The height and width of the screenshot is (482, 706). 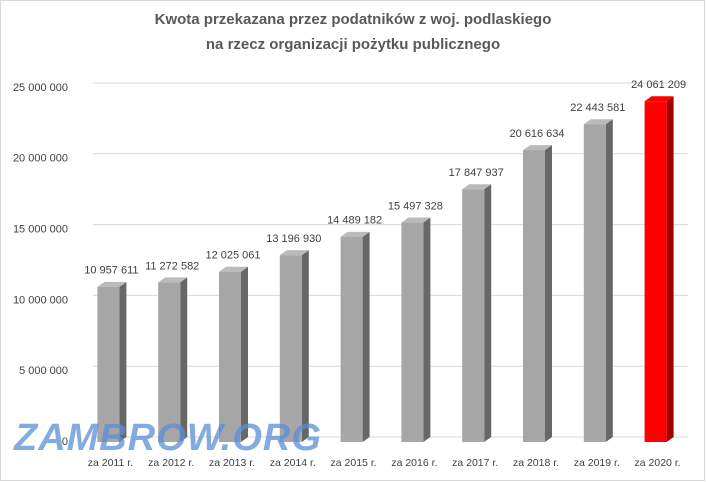 What do you see at coordinates (293, 239) in the screenshot?
I see `data-label: 13 196 930` at bounding box center [293, 239].